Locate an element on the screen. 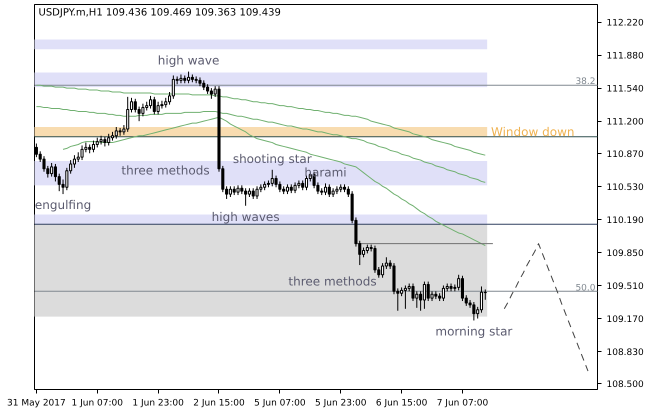  band-label: Window down is located at coordinates (532, 131).